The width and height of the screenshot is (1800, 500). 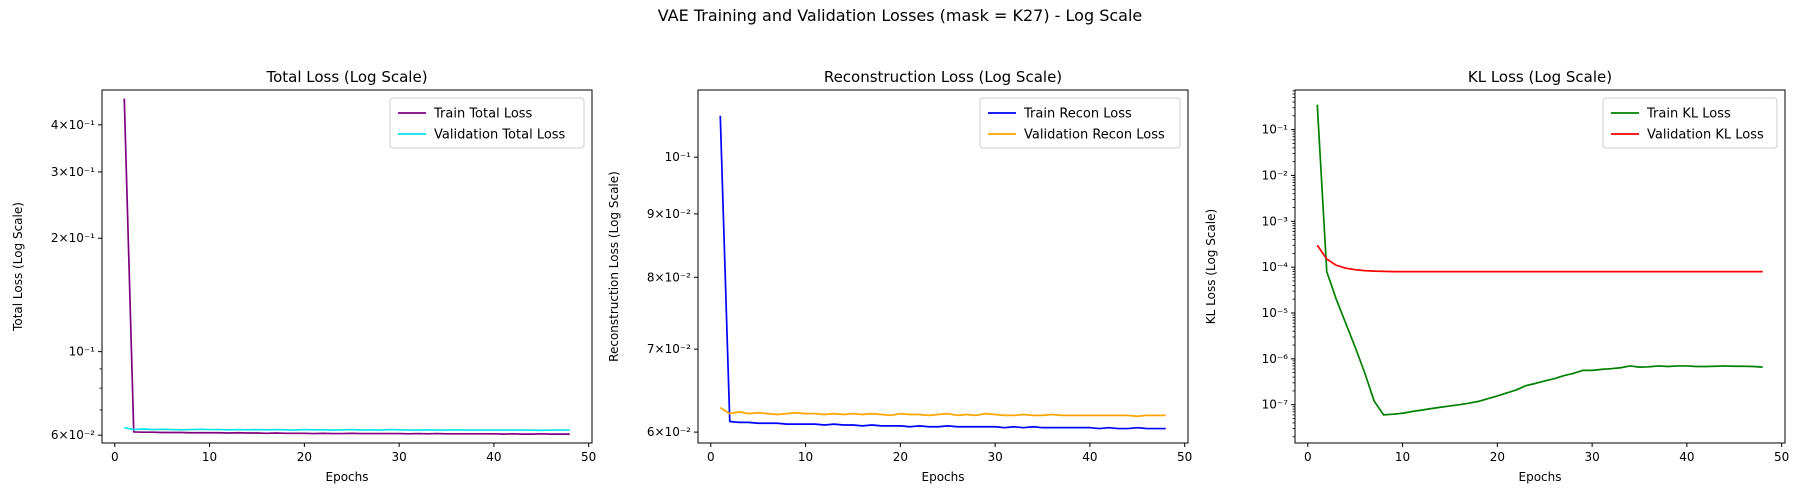 I want to click on y-tick-label: 10⁻⁵, so click(x=1275, y=313).